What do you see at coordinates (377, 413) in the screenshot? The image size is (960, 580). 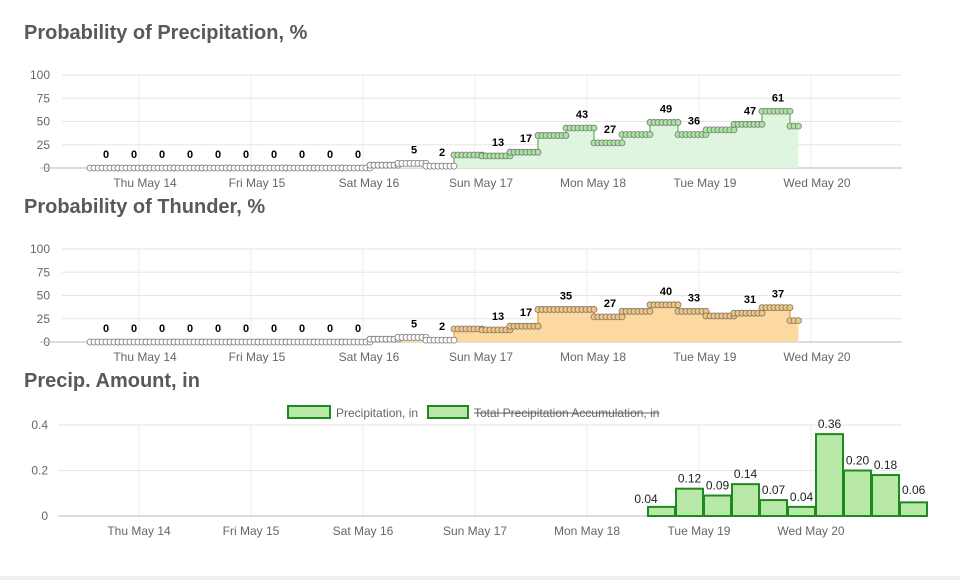 I see `legend-label: Precipitation, in` at bounding box center [377, 413].